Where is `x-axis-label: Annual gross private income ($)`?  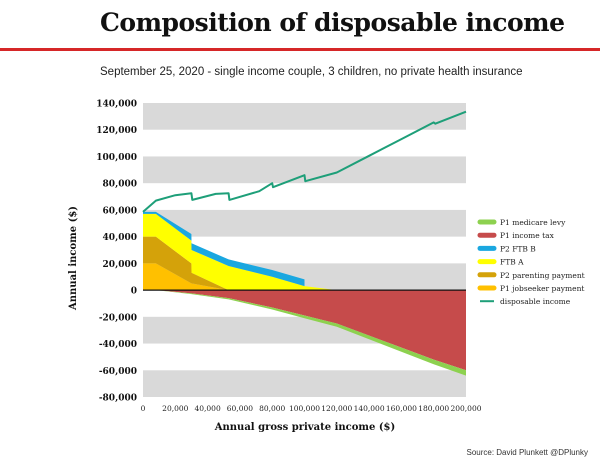
x-axis-label: Annual gross private income ($) is located at coordinates (305, 427).